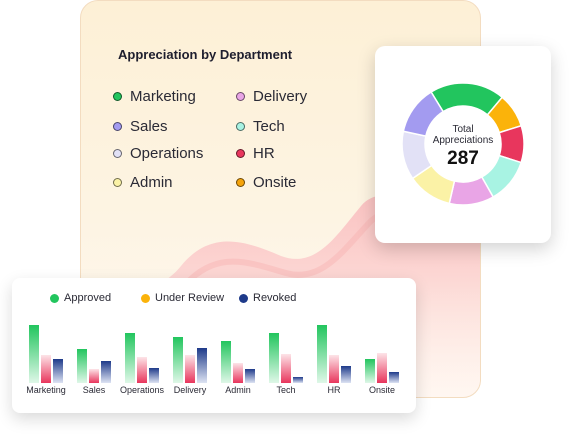  Describe the element at coordinates (394, 377) in the screenshot. I see `bar-onsite-revoked` at that location.